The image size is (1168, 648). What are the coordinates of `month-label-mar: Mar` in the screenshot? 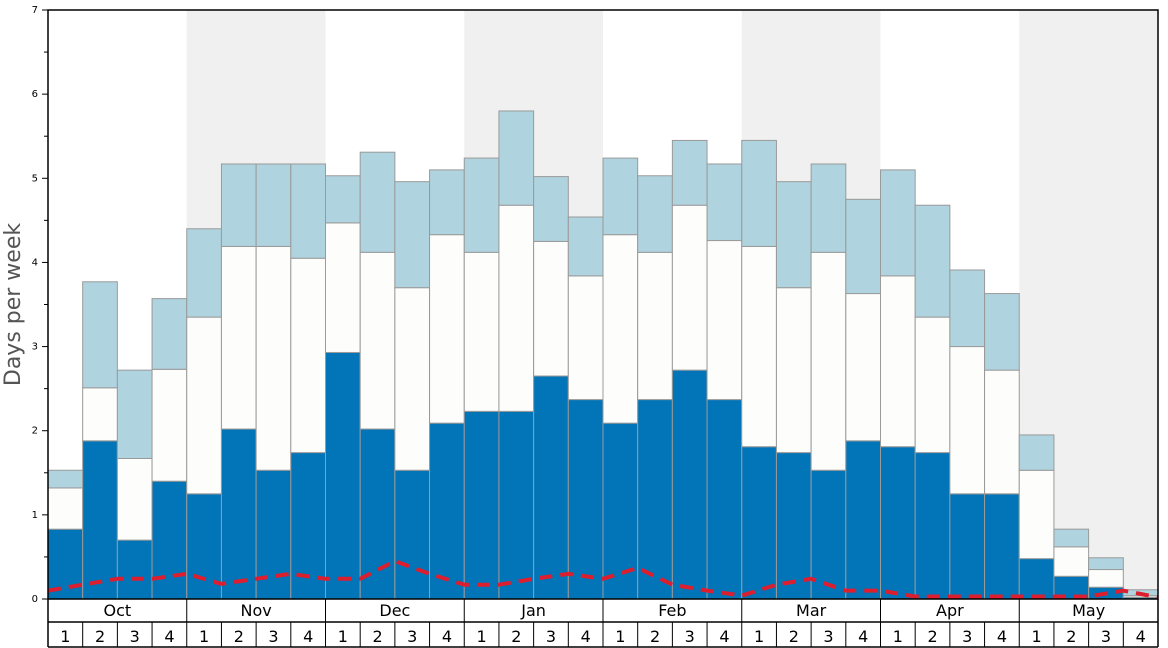 It's located at (811, 610).